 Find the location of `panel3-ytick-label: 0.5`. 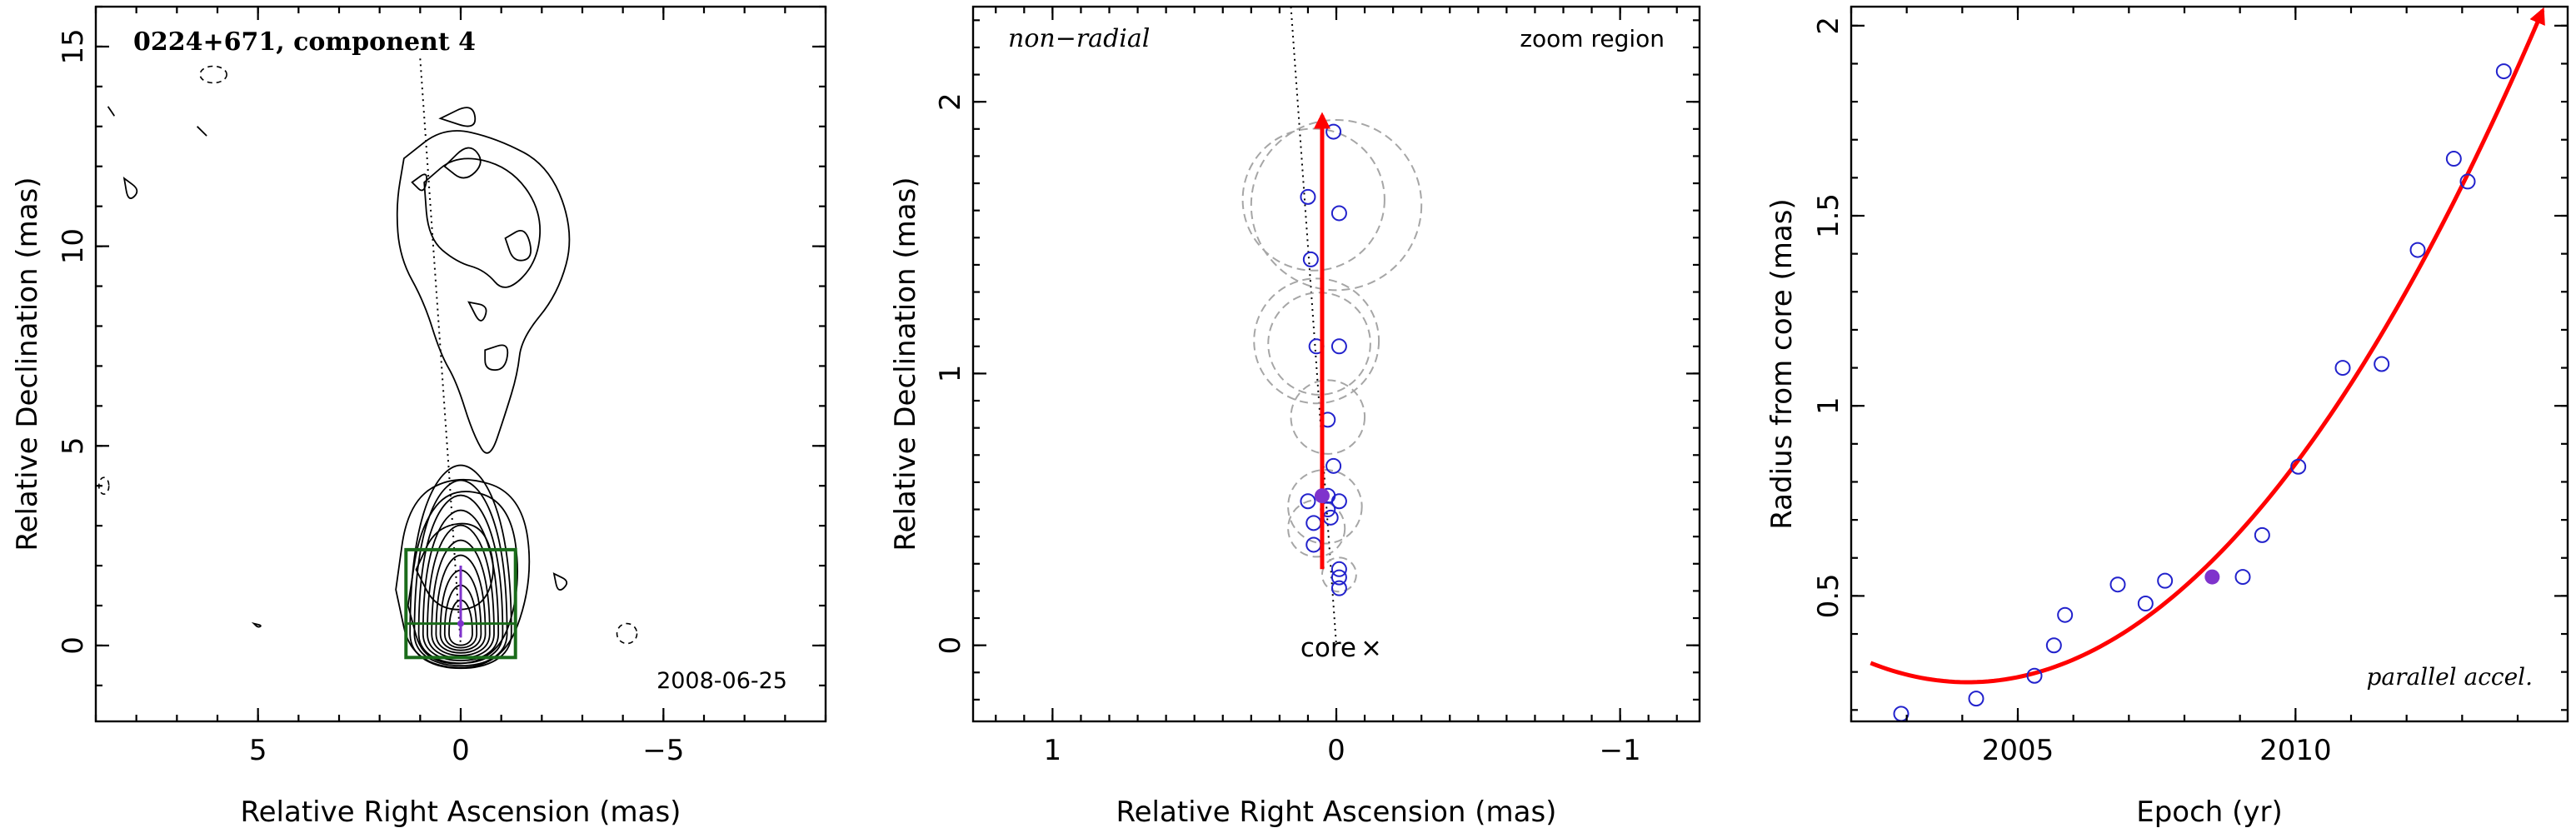

panel3-ytick-label: 0.5 is located at coordinates (1828, 595).